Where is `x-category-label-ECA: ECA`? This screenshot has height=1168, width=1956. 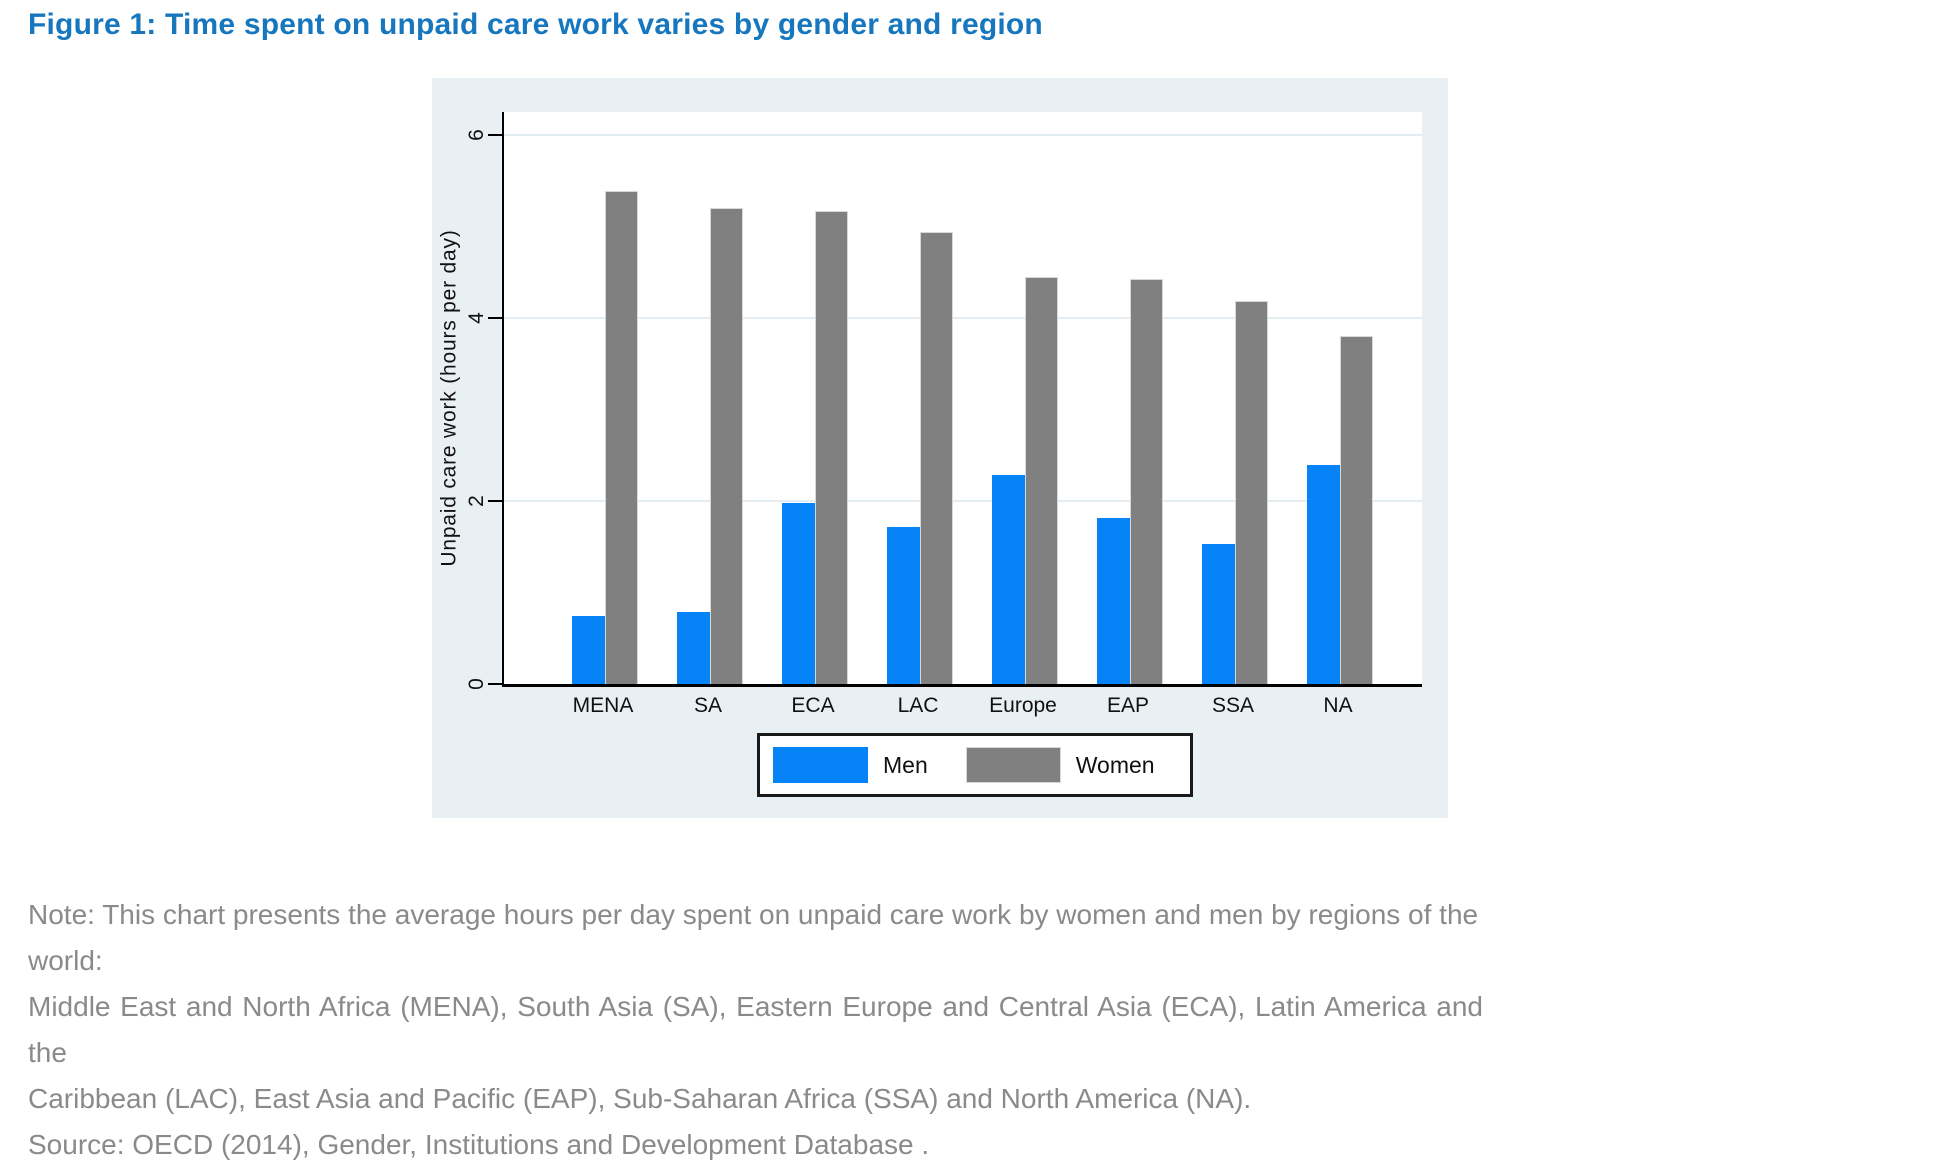
x-category-label-ECA: ECA is located at coordinates (813, 705).